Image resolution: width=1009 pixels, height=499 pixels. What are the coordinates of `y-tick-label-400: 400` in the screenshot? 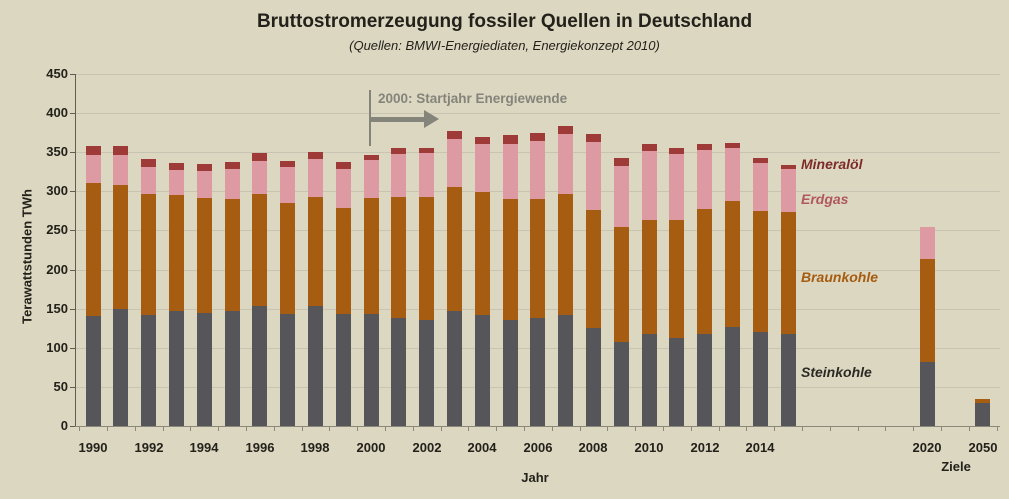 It's located at (57, 112).